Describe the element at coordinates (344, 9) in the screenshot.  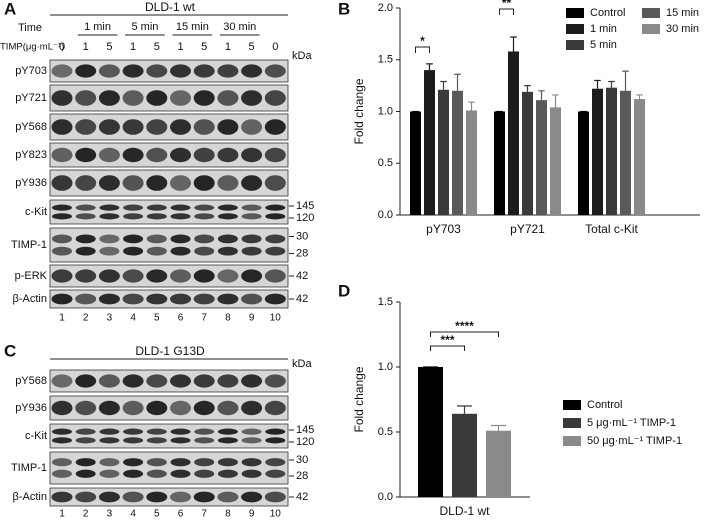
I see `panel-label: B` at that location.